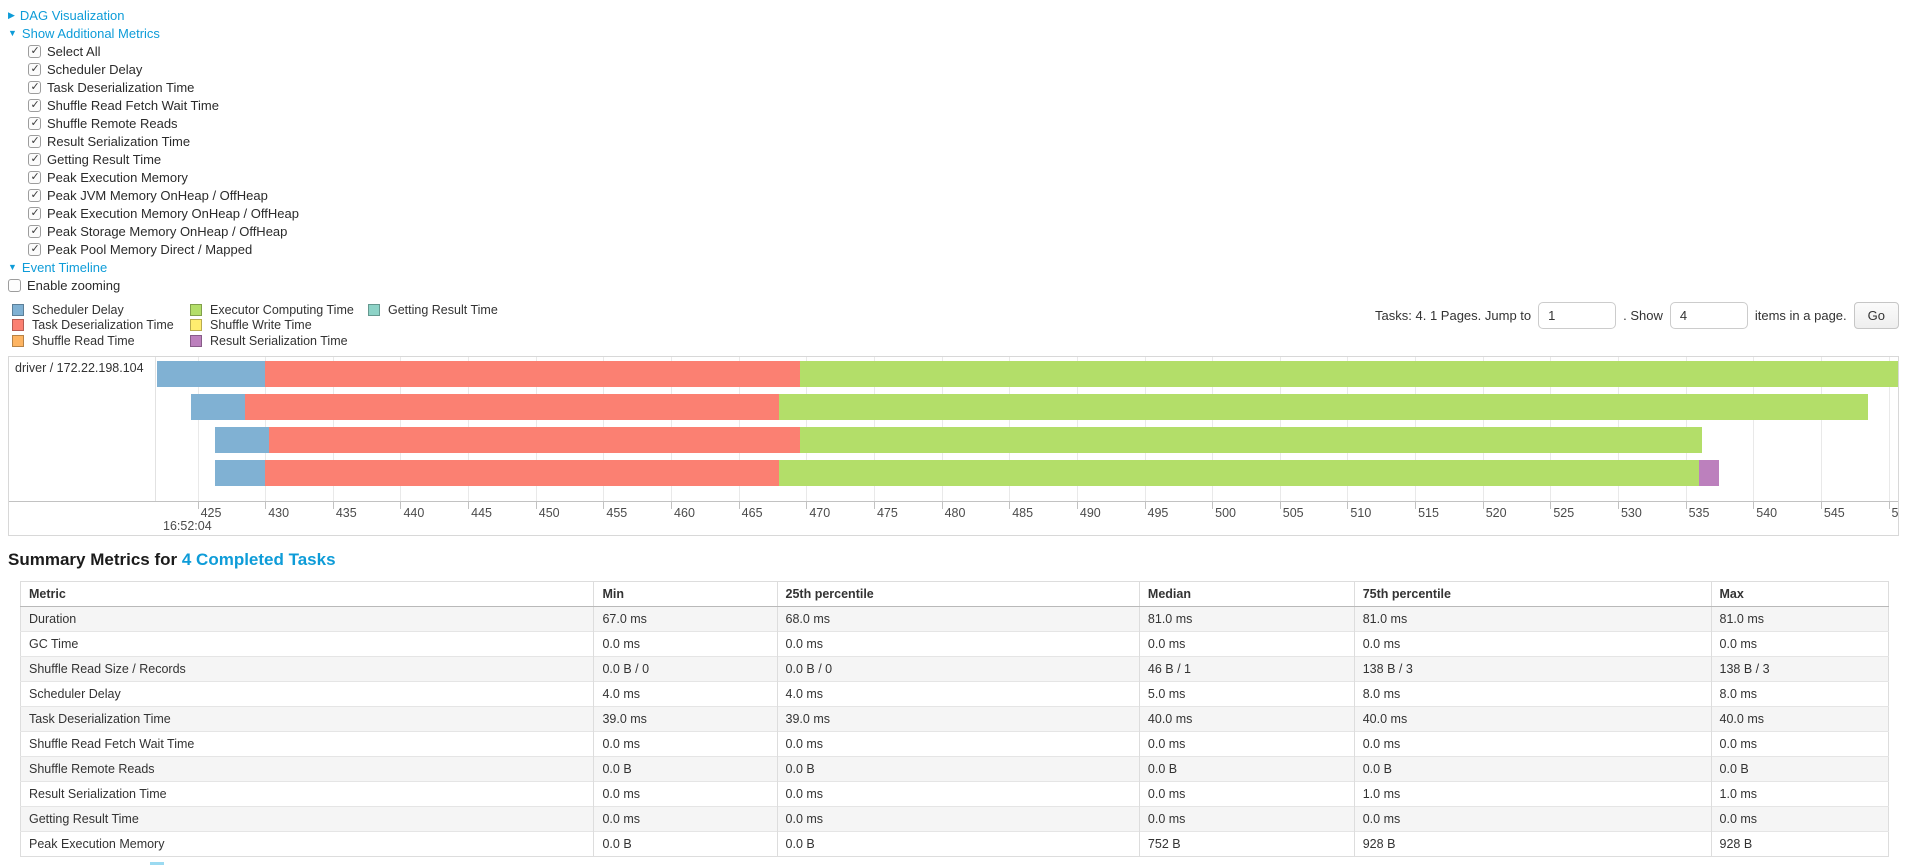 The width and height of the screenshot is (1907, 865). Describe the element at coordinates (92, 769) in the screenshot. I see `metric-cell: Shuffle Remote Reads` at that location.